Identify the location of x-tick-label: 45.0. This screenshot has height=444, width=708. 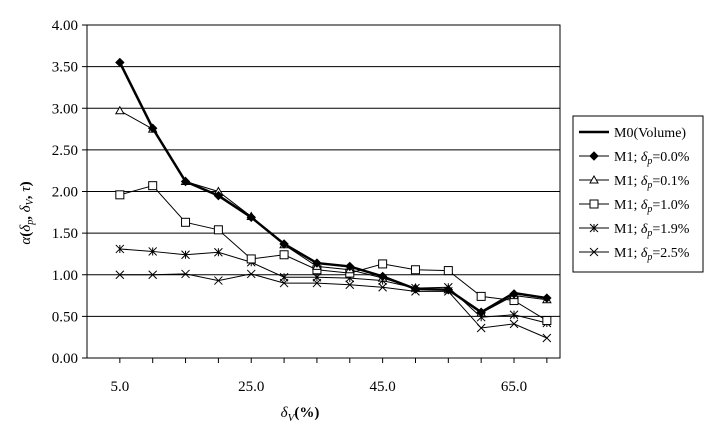
(383, 387).